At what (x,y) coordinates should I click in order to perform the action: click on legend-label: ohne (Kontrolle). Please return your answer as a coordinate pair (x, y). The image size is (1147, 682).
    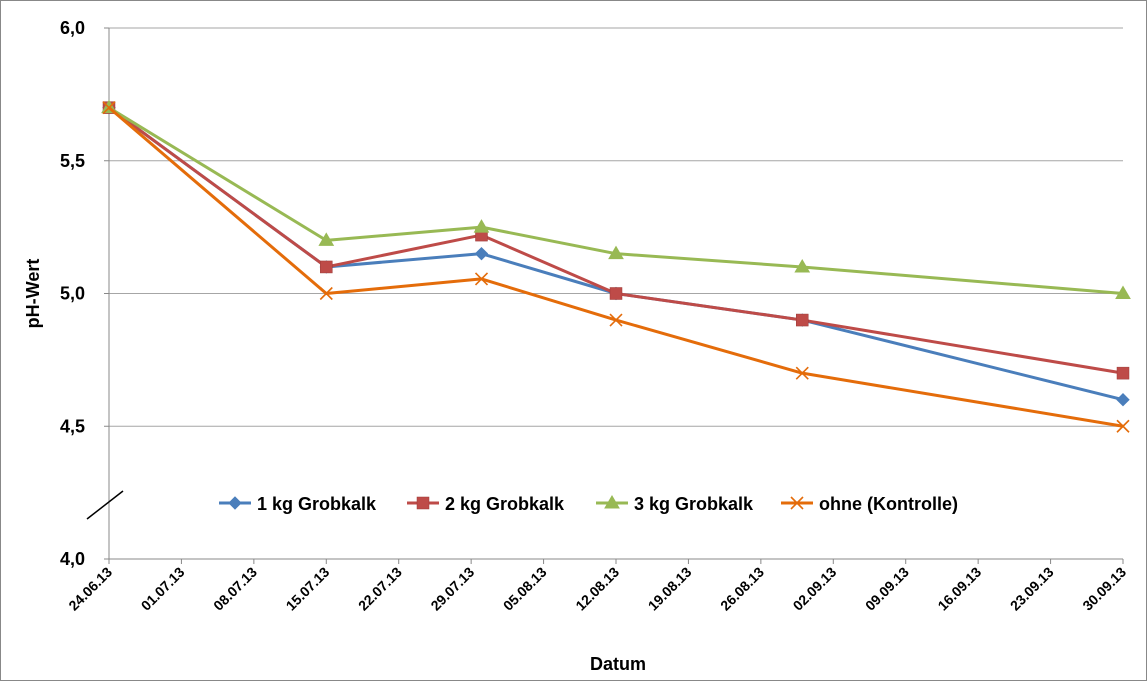
    Looking at the image, I should click on (888, 504).